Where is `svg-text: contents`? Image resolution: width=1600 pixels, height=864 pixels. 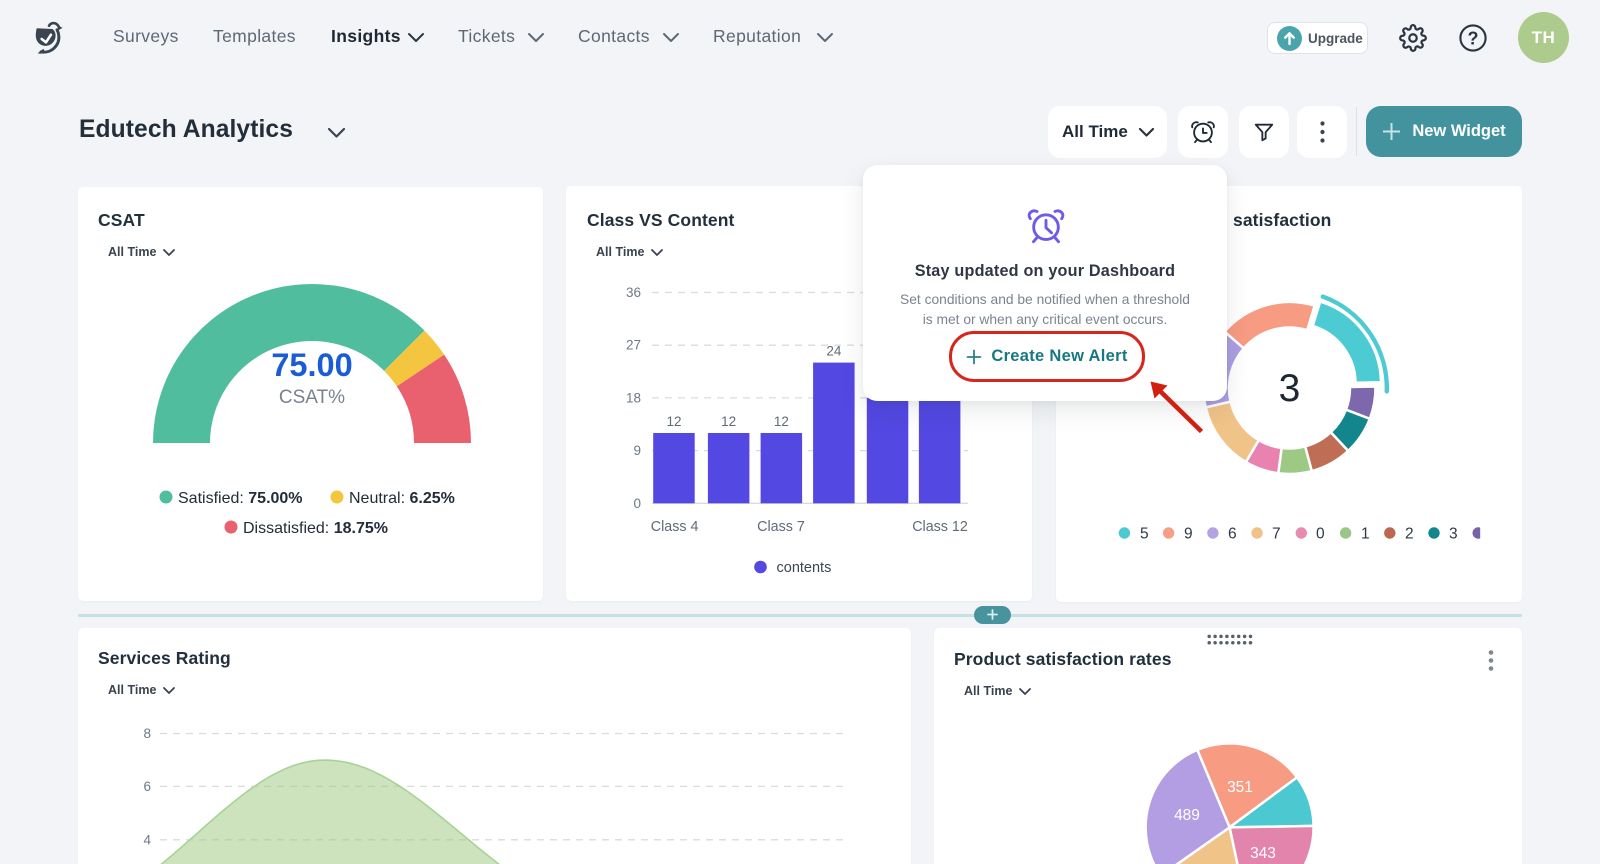
svg-text: contents is located at coordinates (804, 568).